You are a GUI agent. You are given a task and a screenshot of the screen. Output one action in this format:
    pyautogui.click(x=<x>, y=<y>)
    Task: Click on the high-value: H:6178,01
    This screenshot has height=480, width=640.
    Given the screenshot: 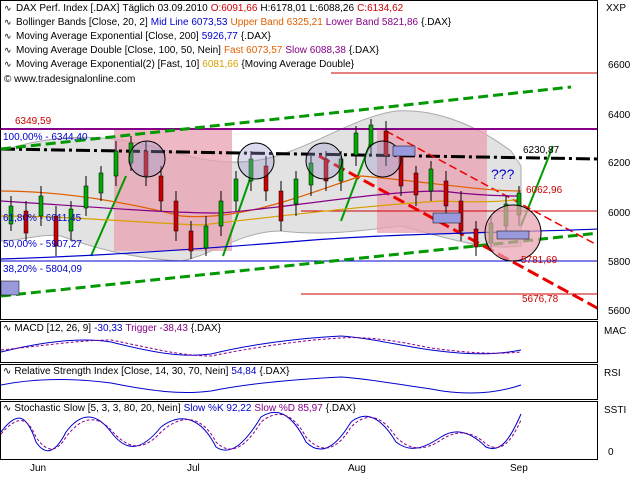 What is the action you would take?
    pyautogui.click(x=283, y=8)
    